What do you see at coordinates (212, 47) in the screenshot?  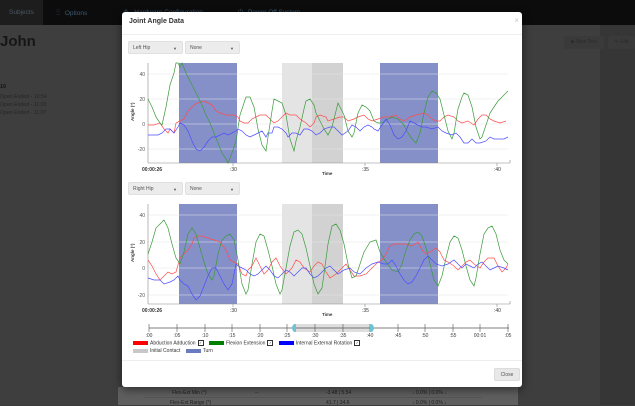 I see `compare-select-top: None ▼` at bounding box center [212, 47].